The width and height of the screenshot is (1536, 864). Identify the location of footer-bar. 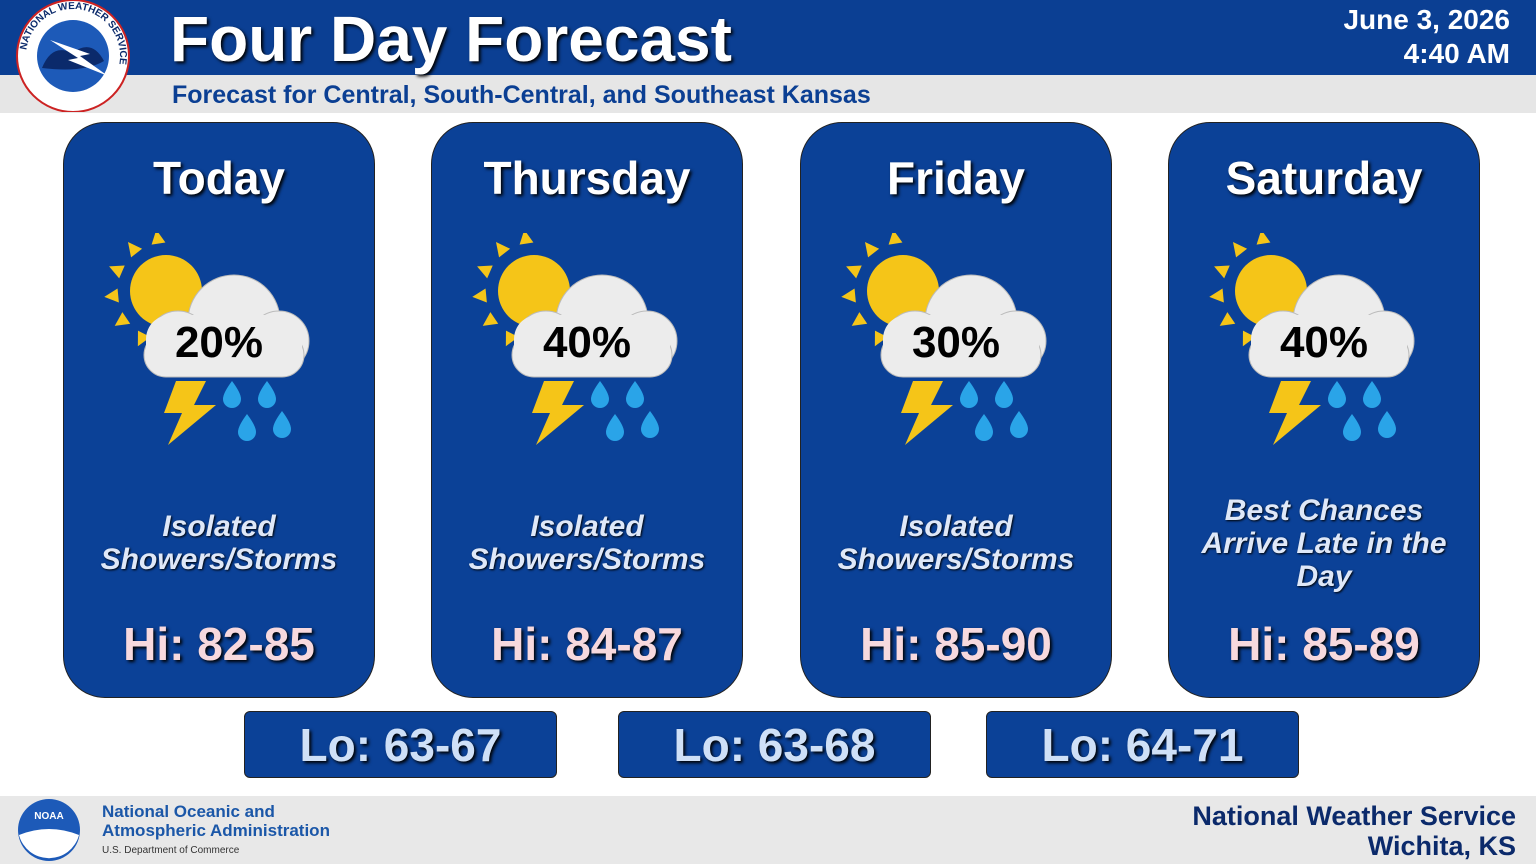
(768, 830).